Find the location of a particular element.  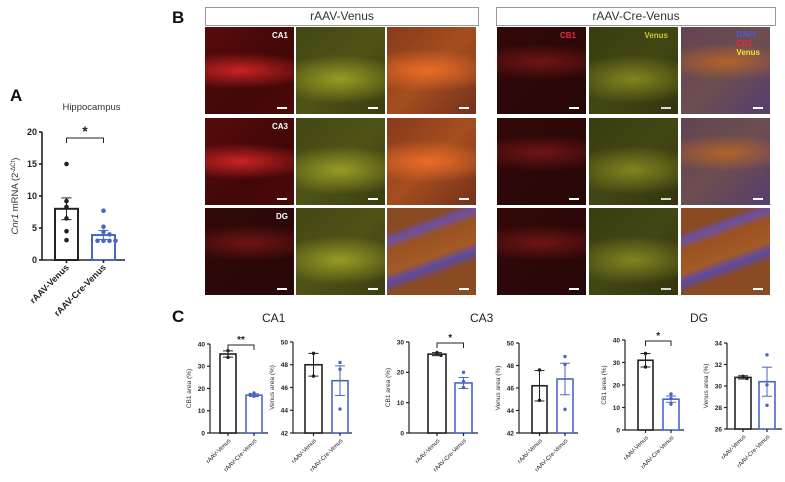

merge-label-cb1: CB1 is located at coordinates (744, 43).